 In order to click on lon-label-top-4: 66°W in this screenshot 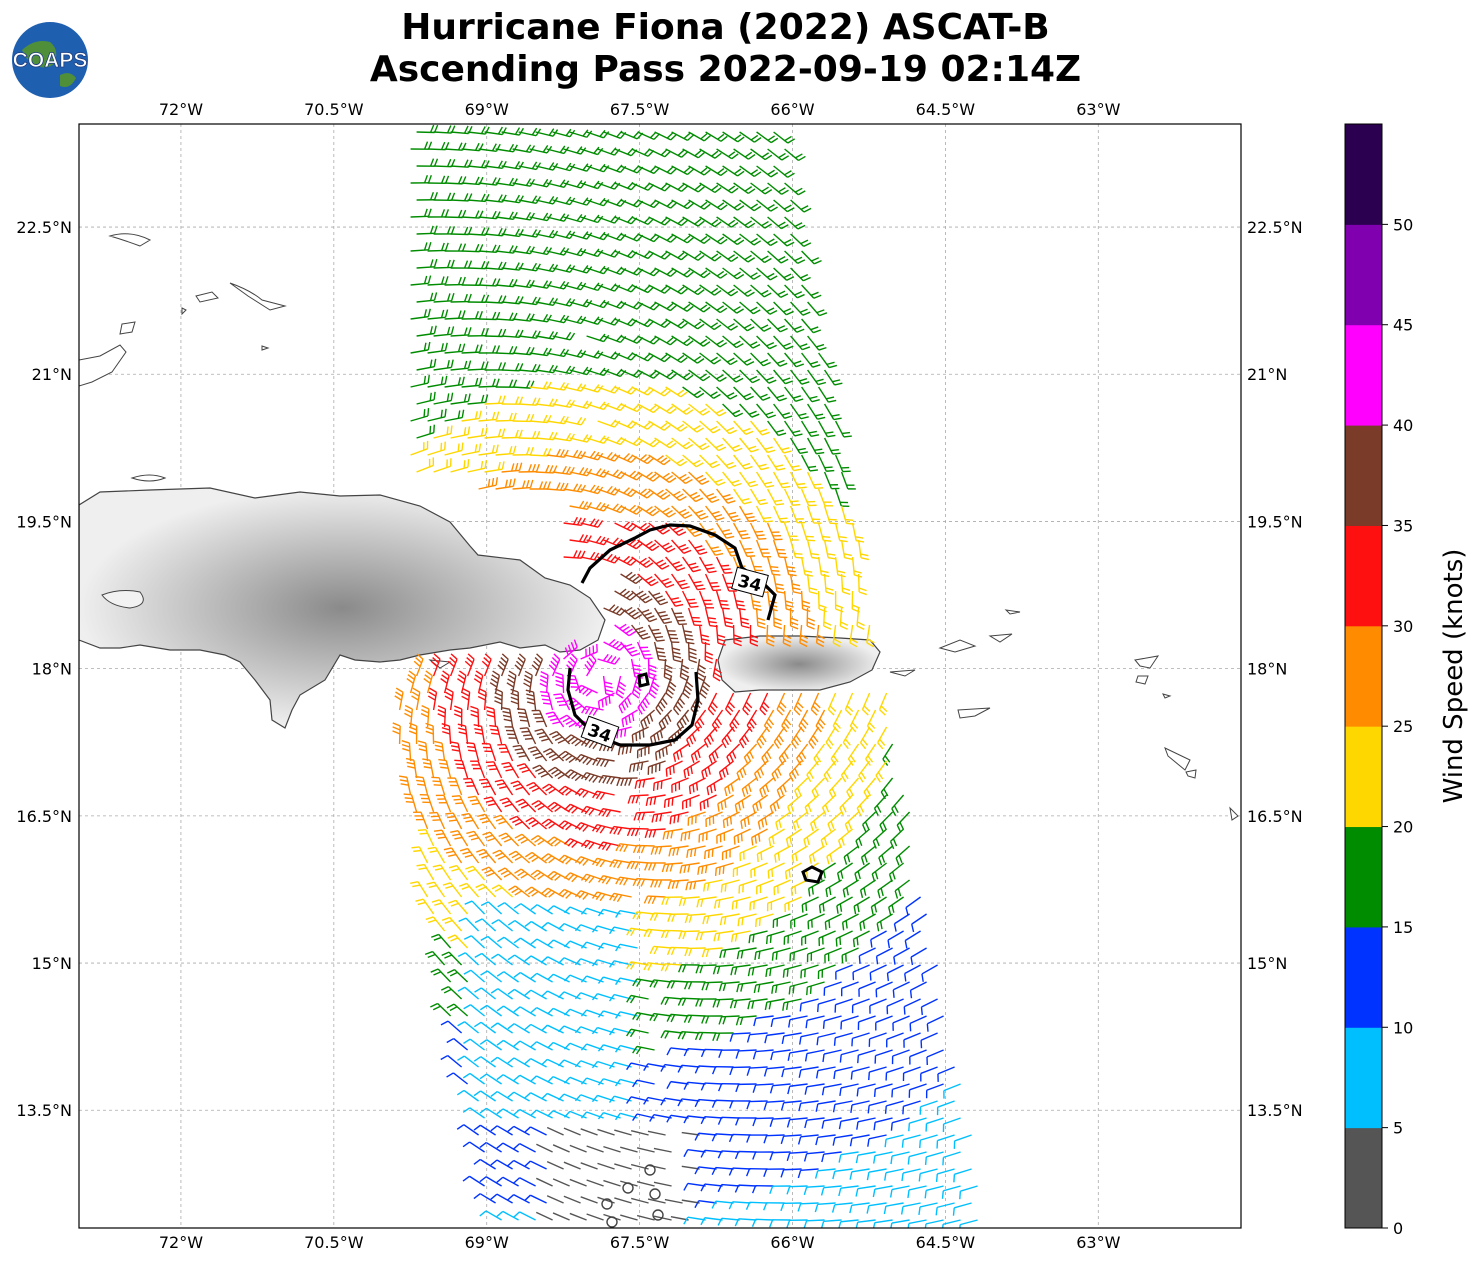, I will do `click(792, 109)`.